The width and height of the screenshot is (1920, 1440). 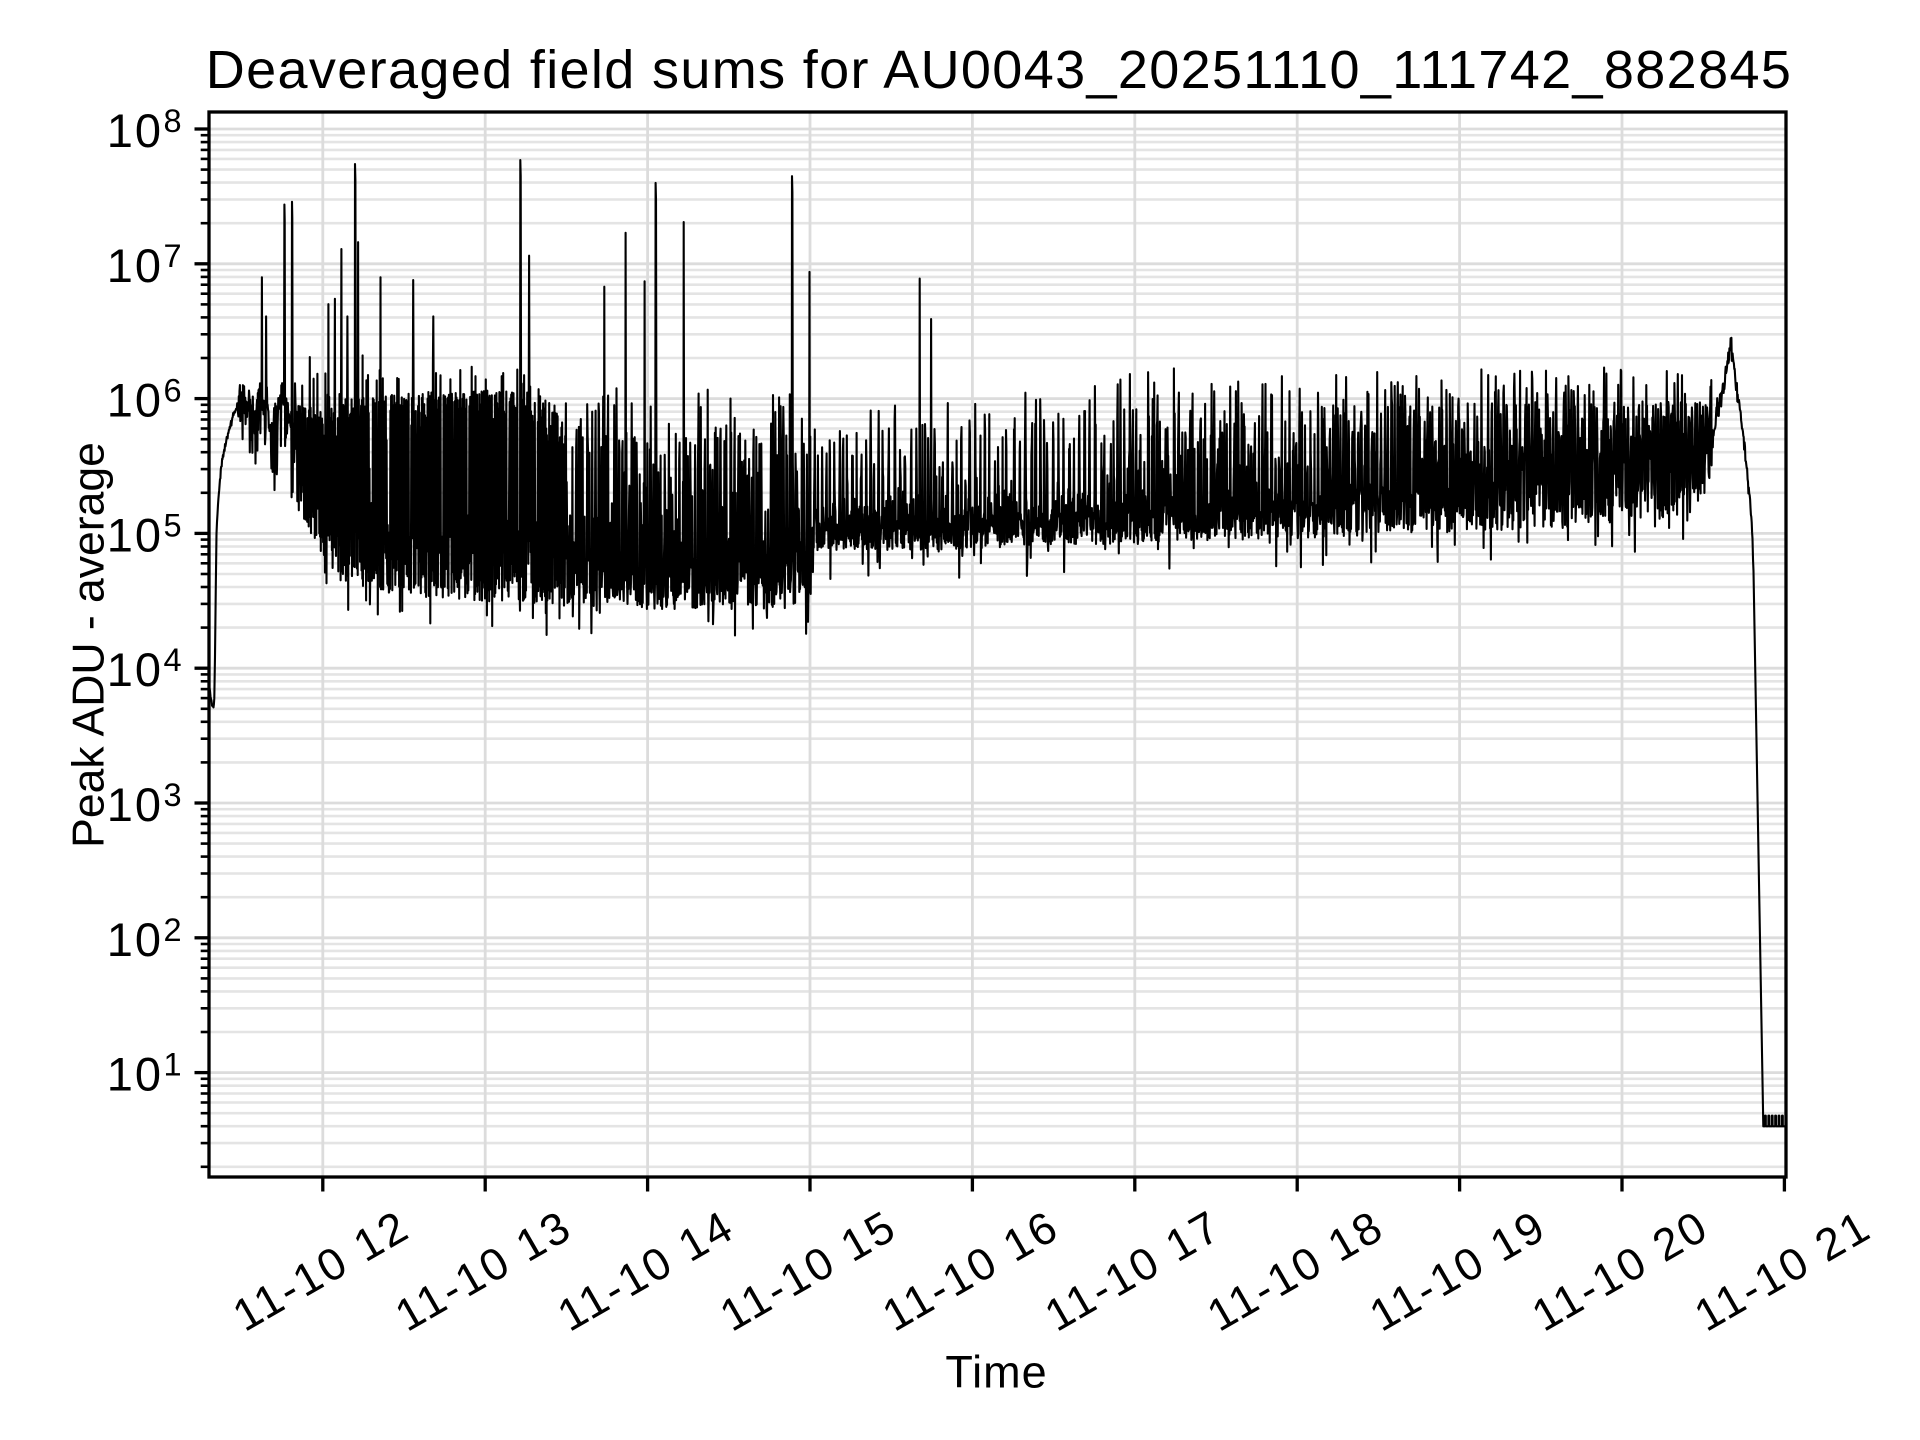 I want to click on svg-text: 1, so click(x=173, y=1065).